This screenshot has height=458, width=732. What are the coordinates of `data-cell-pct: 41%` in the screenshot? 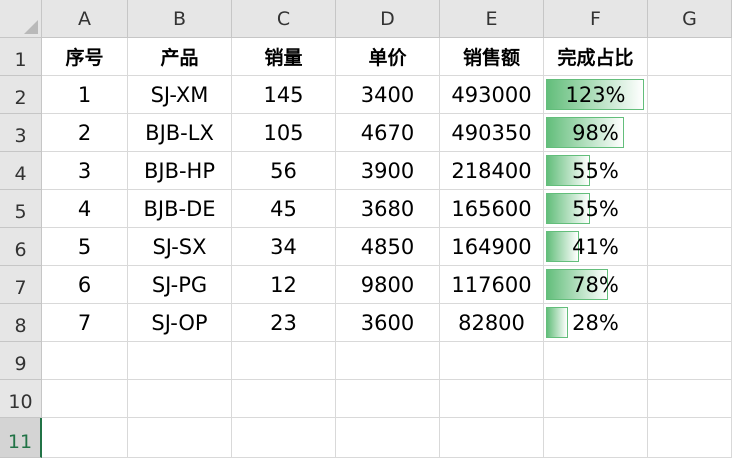 It's located at (596, 247).